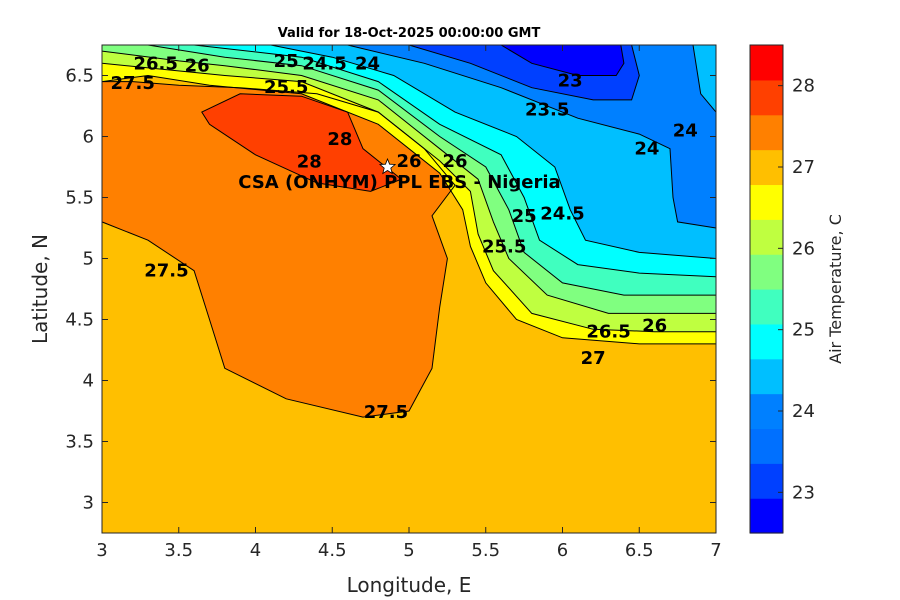 Image resolution: width=900 pixels, height=600 pixels. What do you see at coordinates (803, 248) in the screenshot?
I see `colorbar-tick-label: 26` at bounding box center [803, 248].